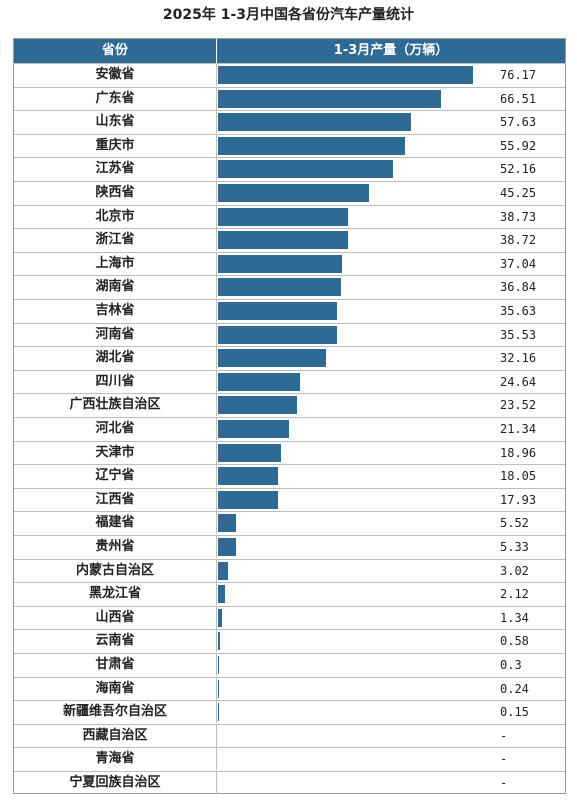 The height and width of the screenshot is (803, 577). I want to click on table-row: 广西壮族自治区 23.52, so click(289, 405).